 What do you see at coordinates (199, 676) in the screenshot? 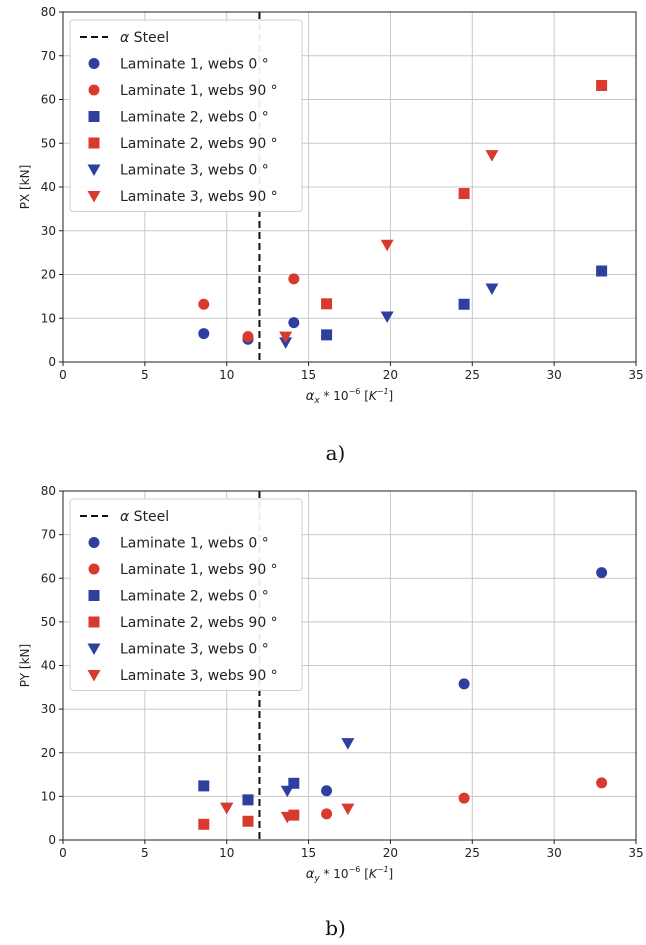
I see `legend-label: Laminate 3, webs 90 °` at bounding box center [199, 676].